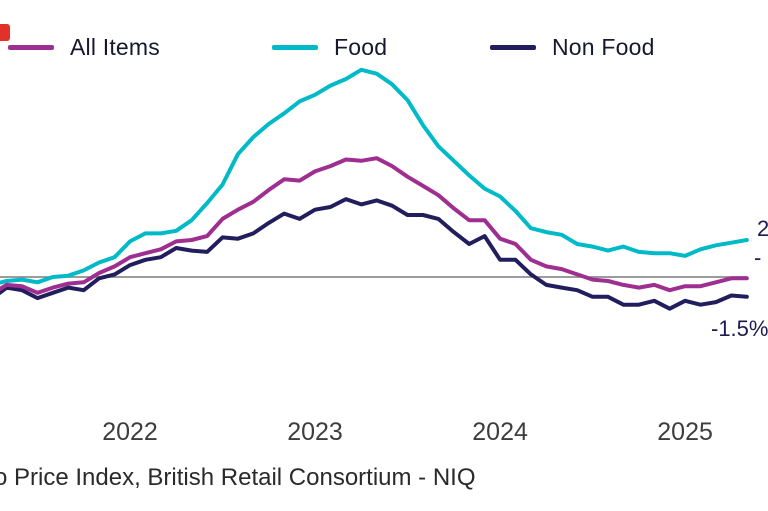 The height and width of the screenshot is (511, 768). Describe the element at coordinates (315, 432) in the screenshot. I see `x-tick-label-2023: 2023` at that location.